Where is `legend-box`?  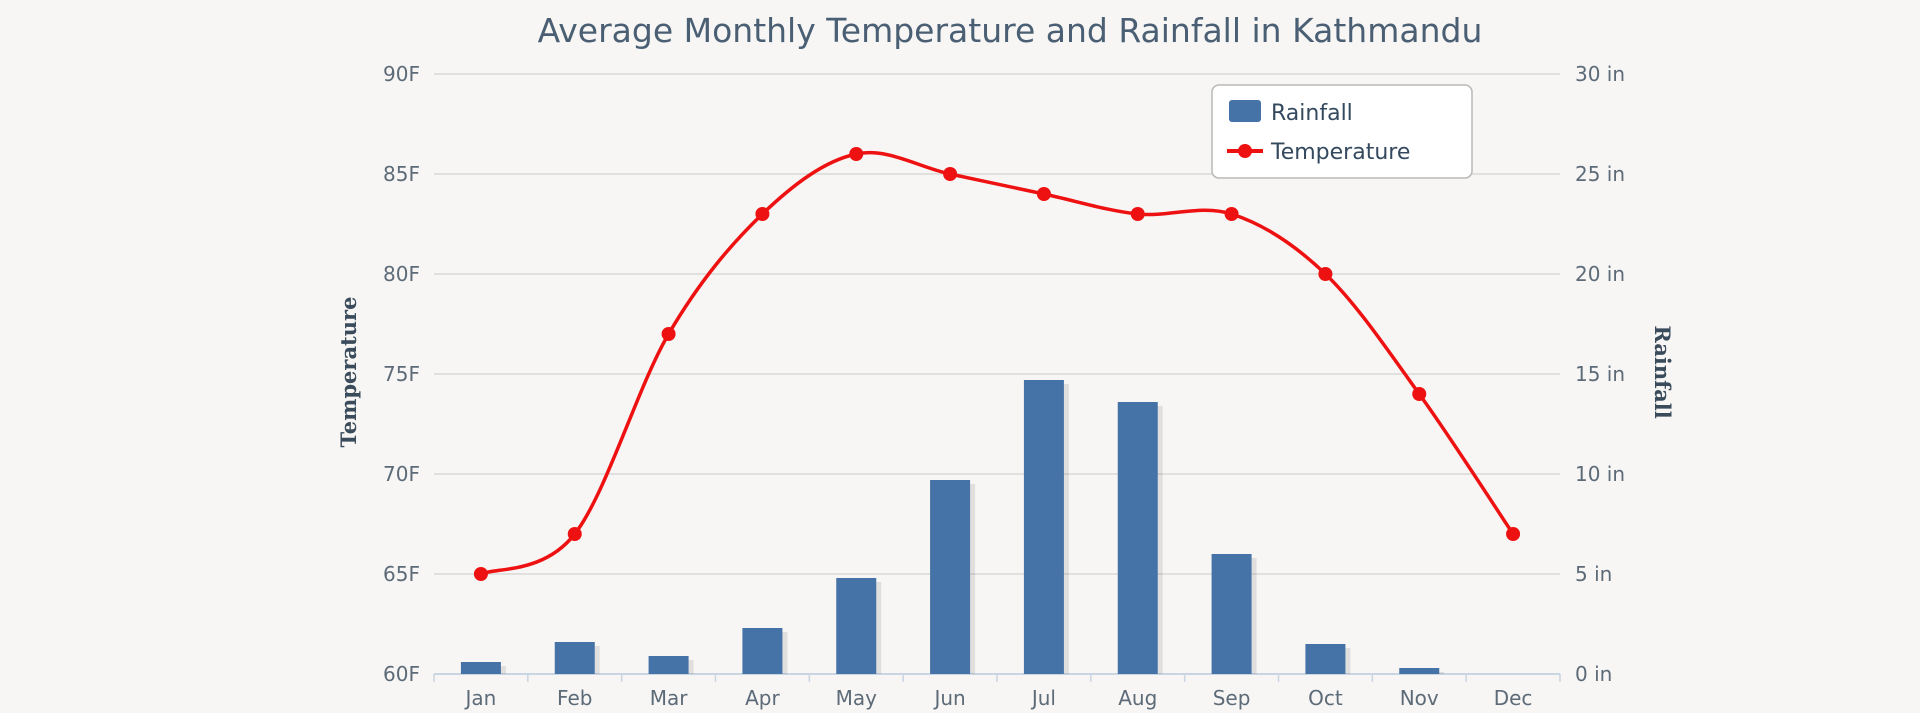
legend-box is located at coordinates (1342, 131).